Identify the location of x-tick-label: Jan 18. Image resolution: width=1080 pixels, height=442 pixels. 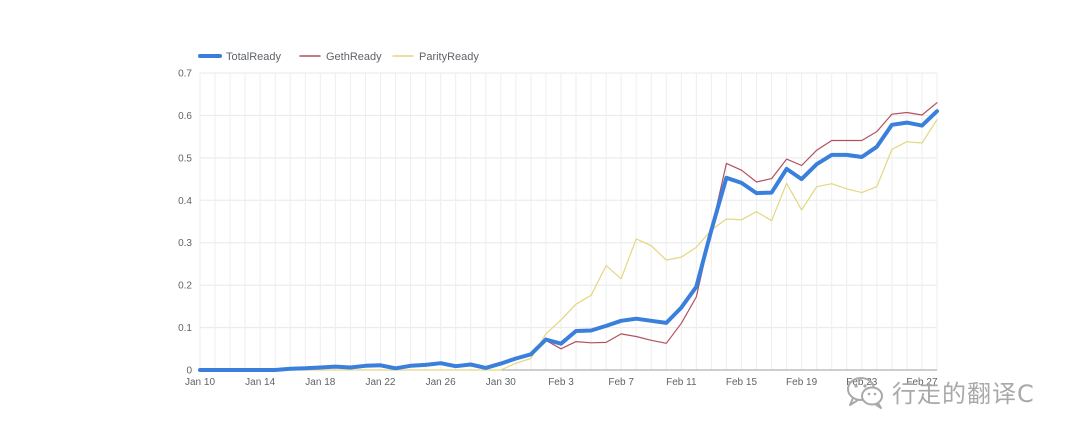
(320, 382).